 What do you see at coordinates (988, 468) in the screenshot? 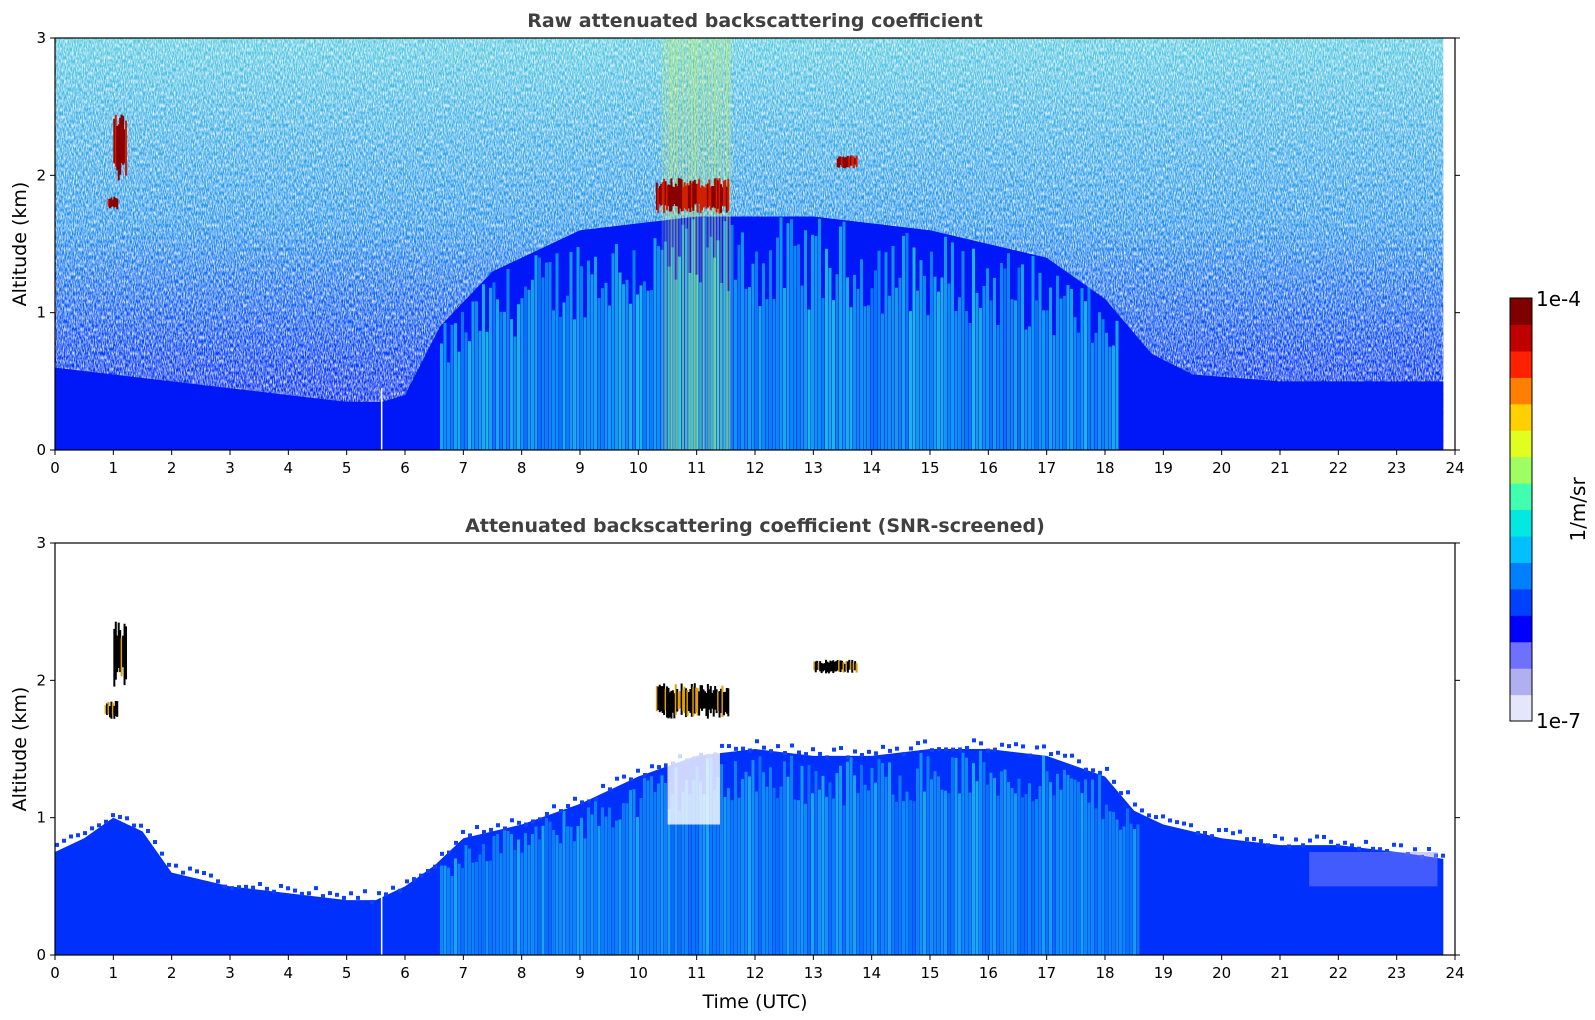
I see `x-tick-label: 16` at bounding box center [988, 468].